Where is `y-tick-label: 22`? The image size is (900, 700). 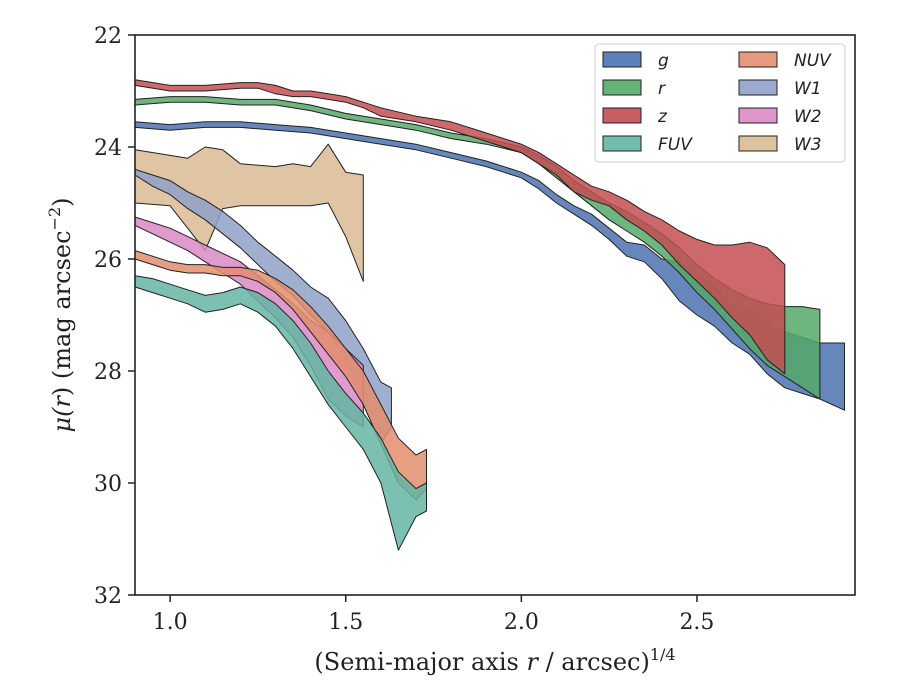
y-tick-label: 22 is located at coordinates (108, 36).